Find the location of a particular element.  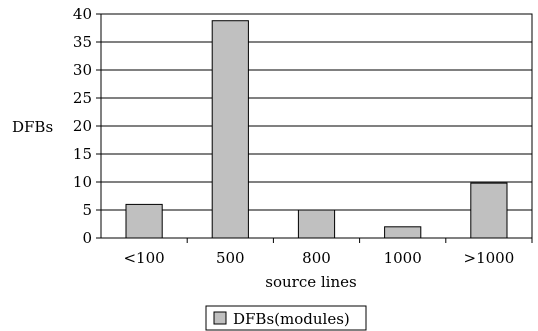

x-tick-labels: <100 500 800 1000 >1000 is located at coordinates (318, 258).